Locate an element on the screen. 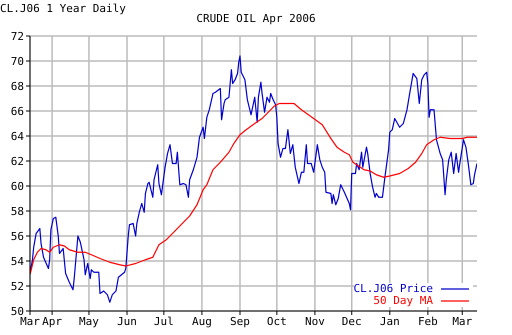  chart-title: CRUDE OIL Apr 2006 is located at coordinates (256, 18).